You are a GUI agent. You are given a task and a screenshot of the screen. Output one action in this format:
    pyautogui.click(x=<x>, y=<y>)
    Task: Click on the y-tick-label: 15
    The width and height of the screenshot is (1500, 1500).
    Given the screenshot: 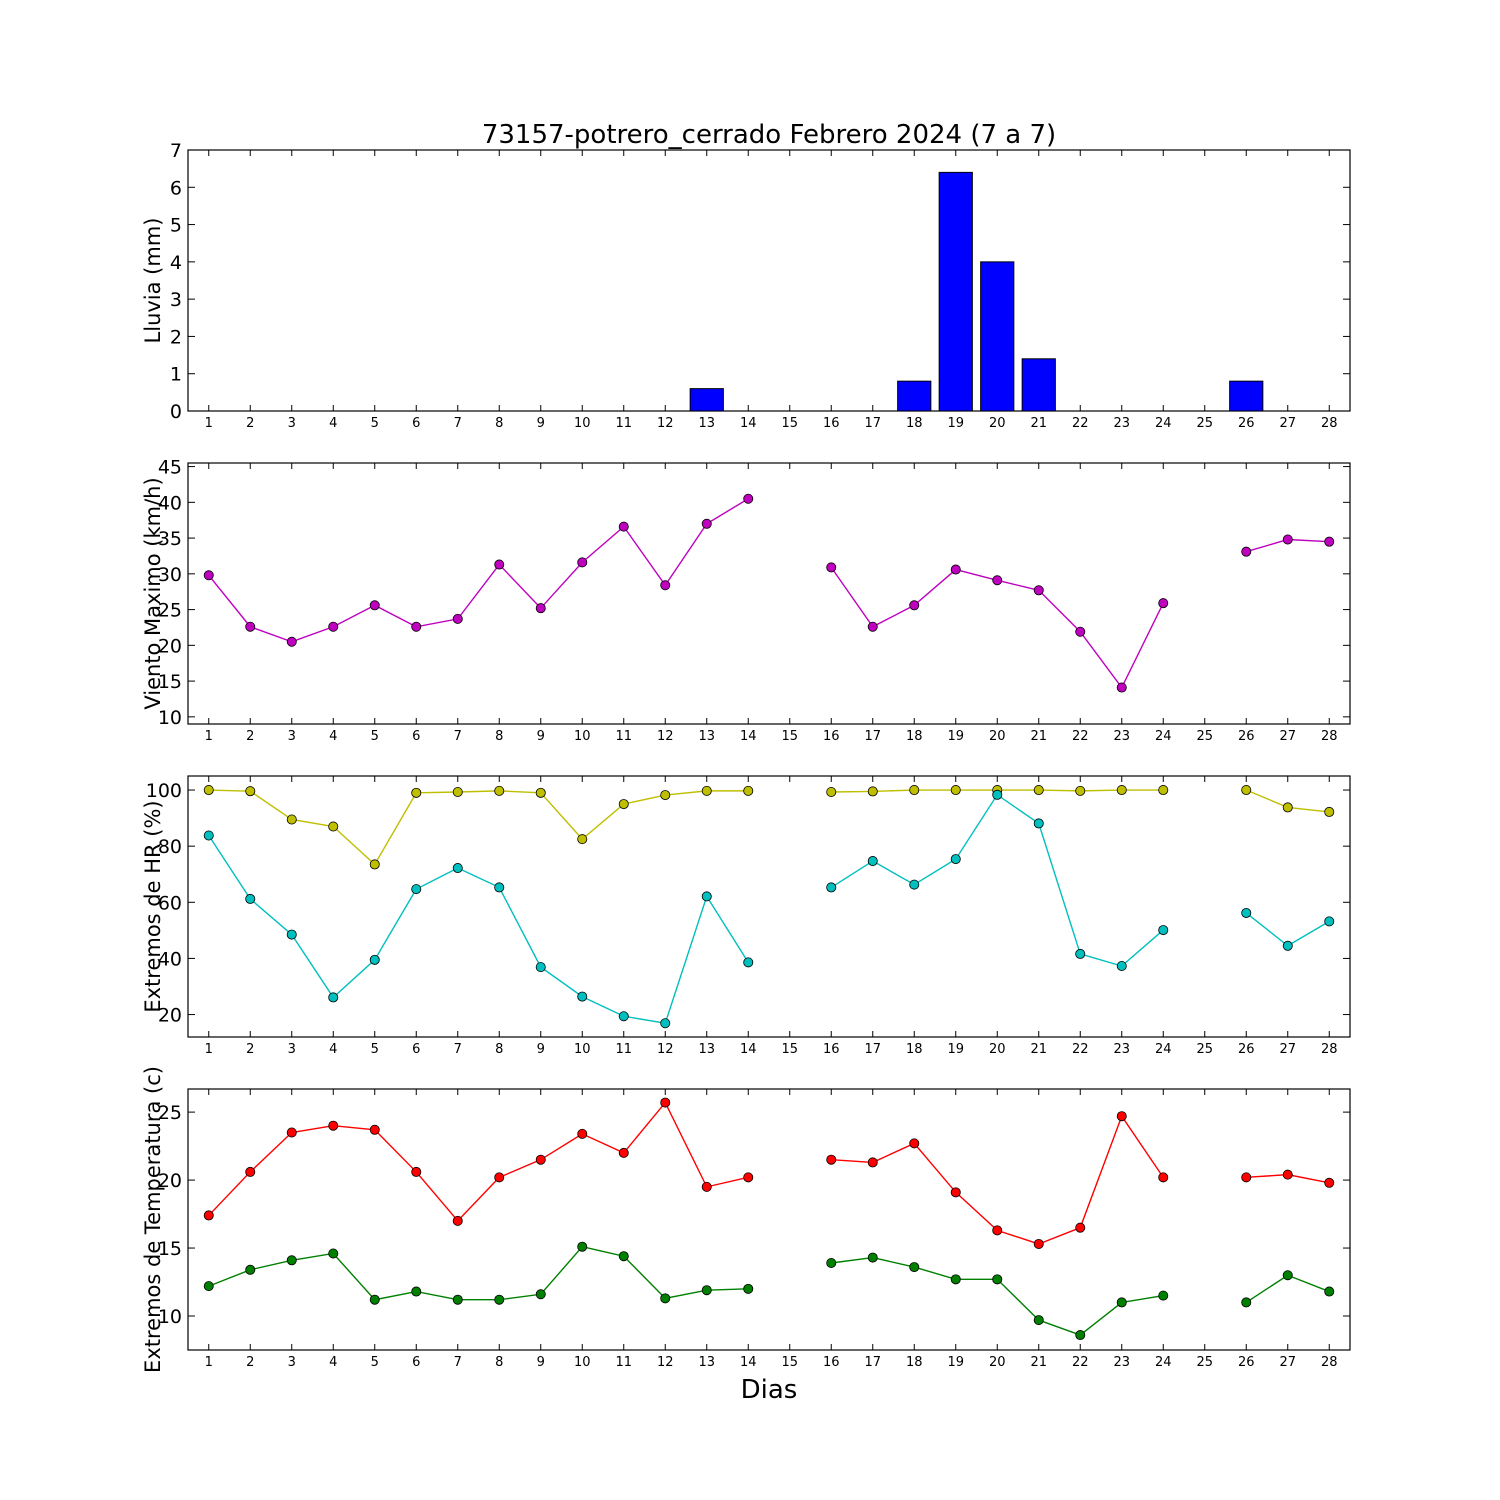 What is the action you would take?
    pyautogui.click(x=170, y=1249)
    